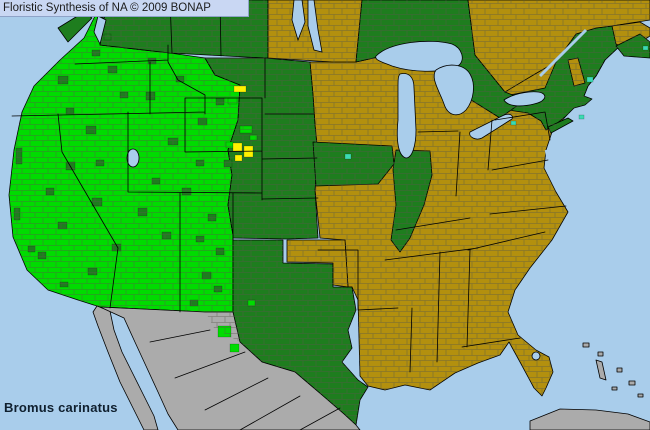 The image size is (650, 430). Describe the element at coordinates (406, 116) in the screenshot. I see `lake-michigan` at that location.